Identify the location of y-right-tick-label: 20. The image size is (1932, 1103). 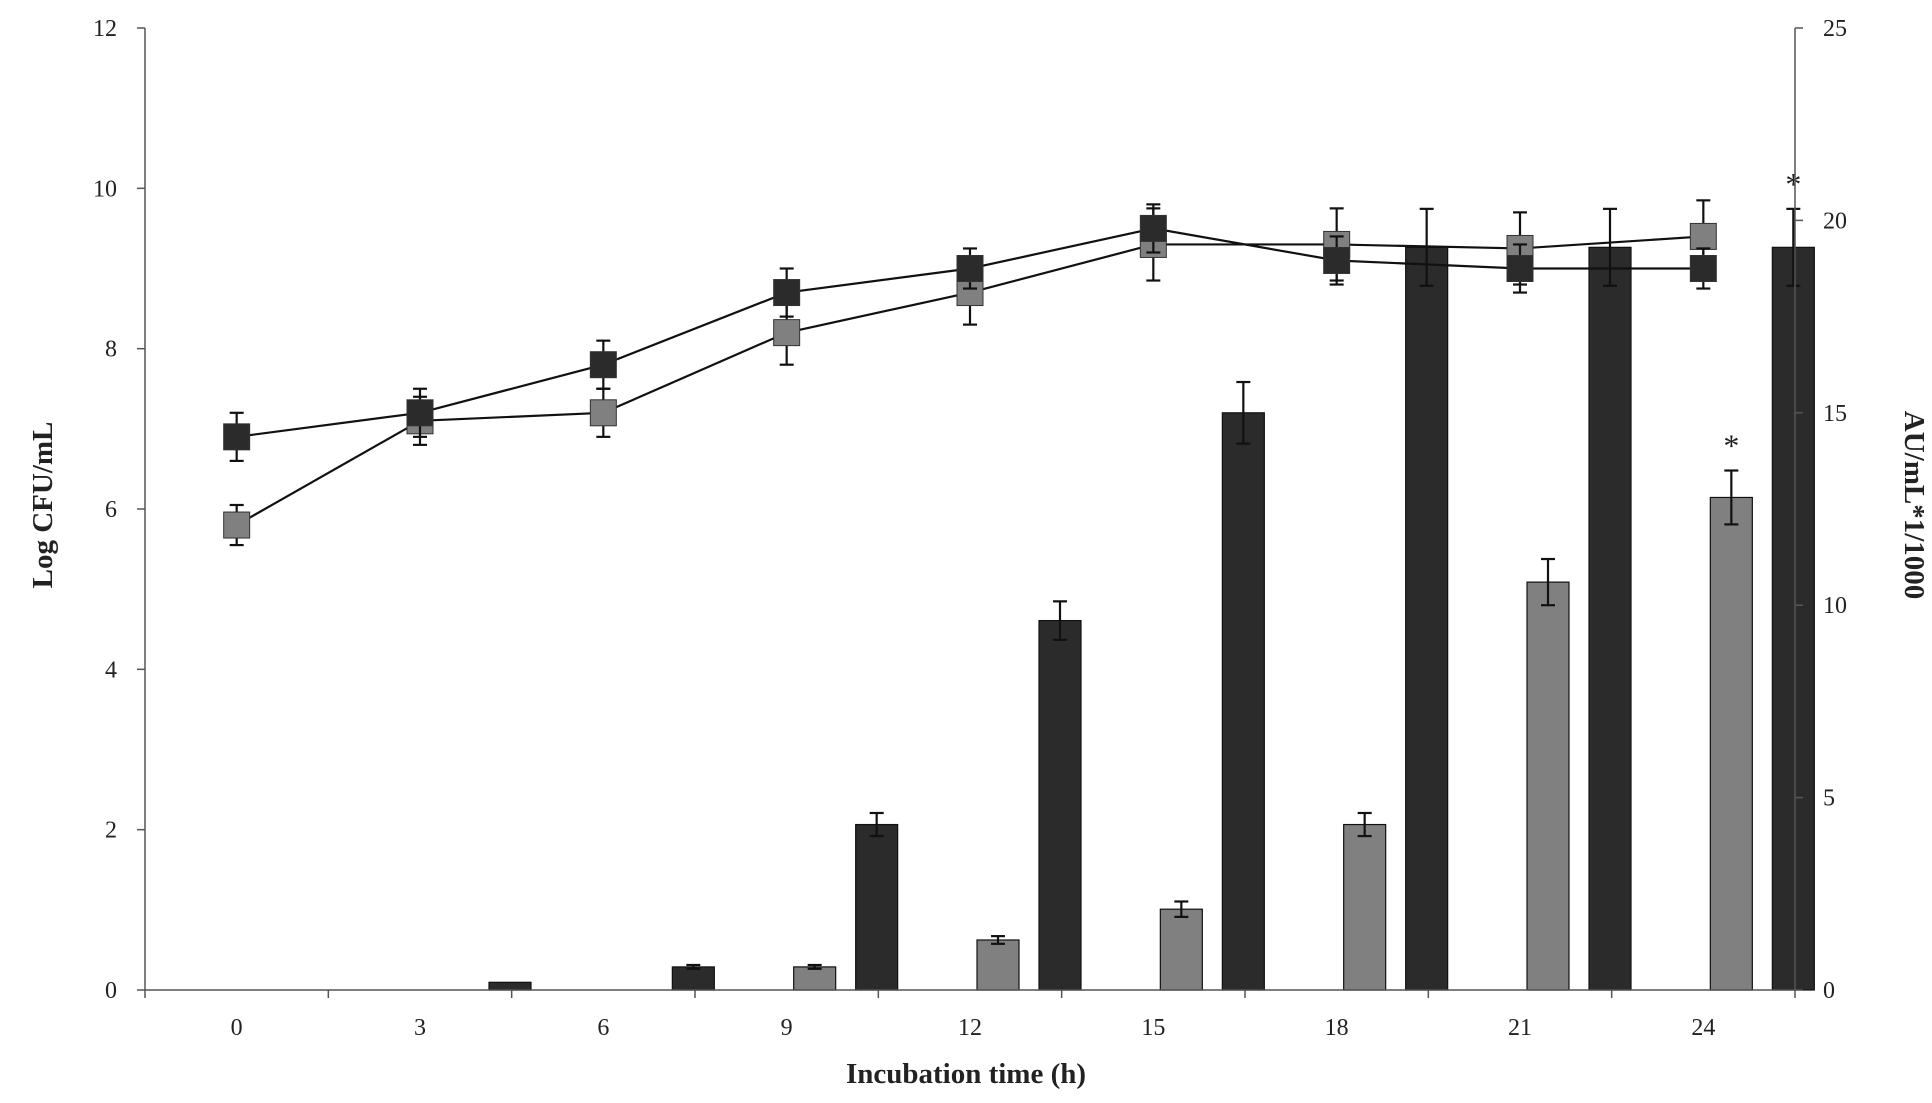
(1835, 221).